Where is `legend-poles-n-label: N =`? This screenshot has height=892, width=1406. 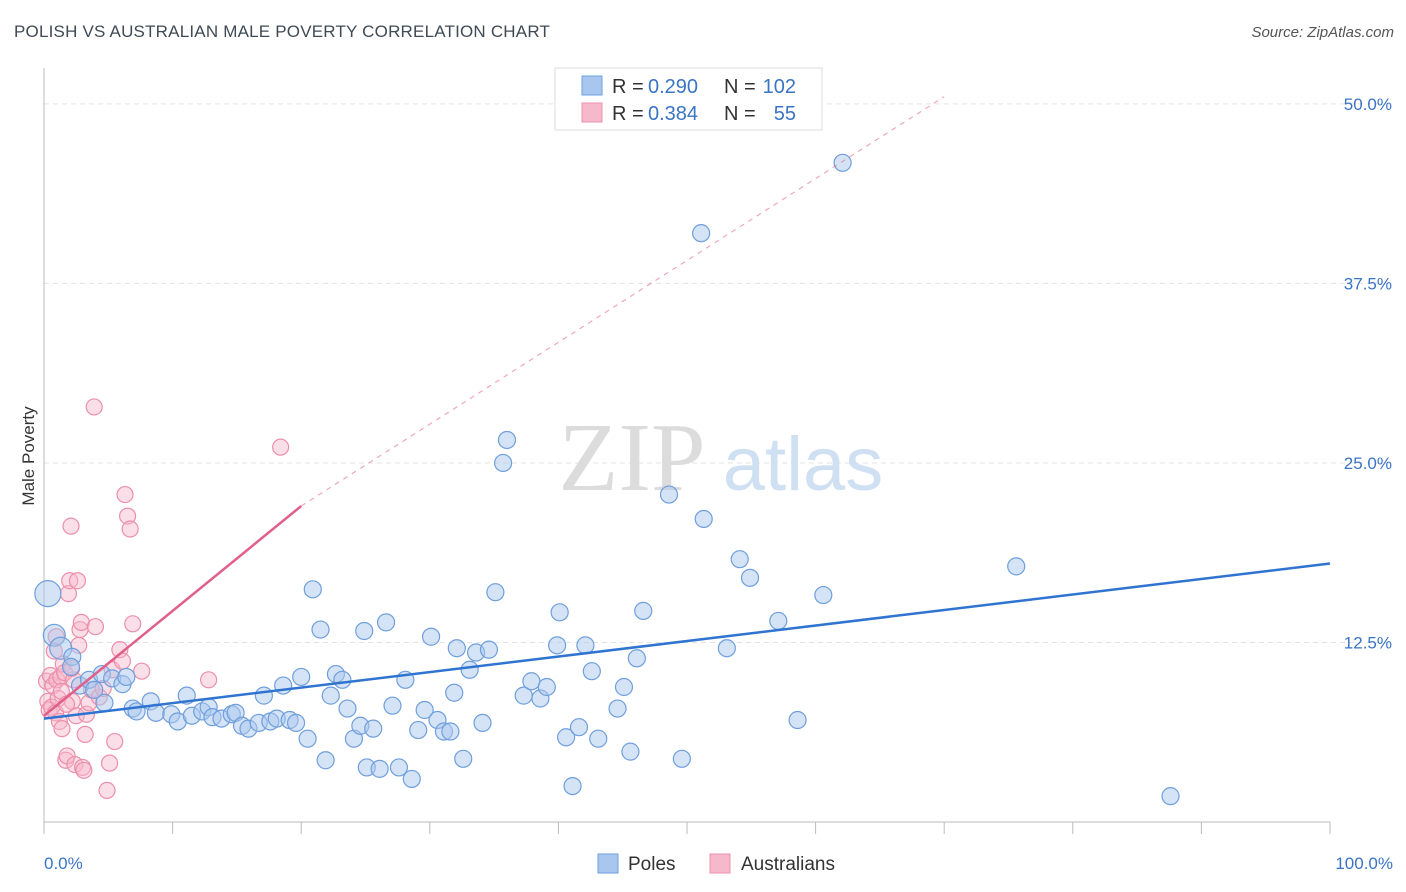 legend-poles-n-label: N = is located at coordinates (740, 87).